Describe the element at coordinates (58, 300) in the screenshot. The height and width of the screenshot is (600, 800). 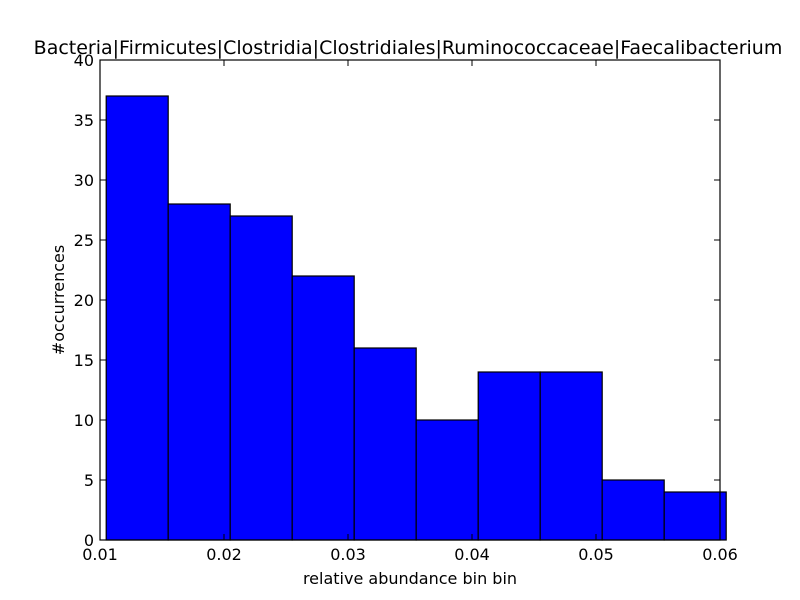
I see `y-axis-label: #occurrences` at that location.